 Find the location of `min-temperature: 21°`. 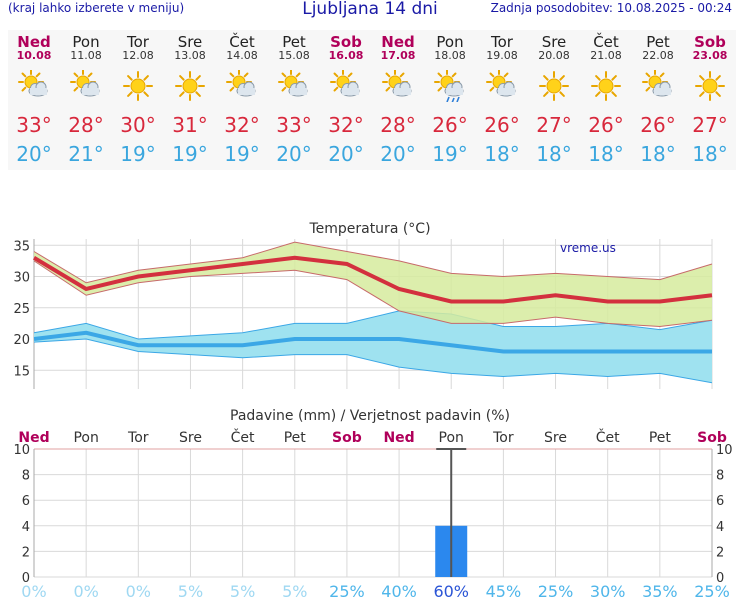

min-temperature: 21° is located at coordinates (86, 154).